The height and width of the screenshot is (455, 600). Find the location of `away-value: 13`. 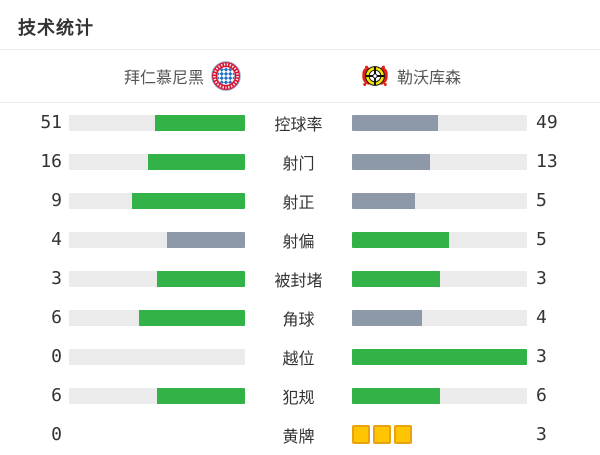

away-value: 13 is located at coordinates (547, 161).